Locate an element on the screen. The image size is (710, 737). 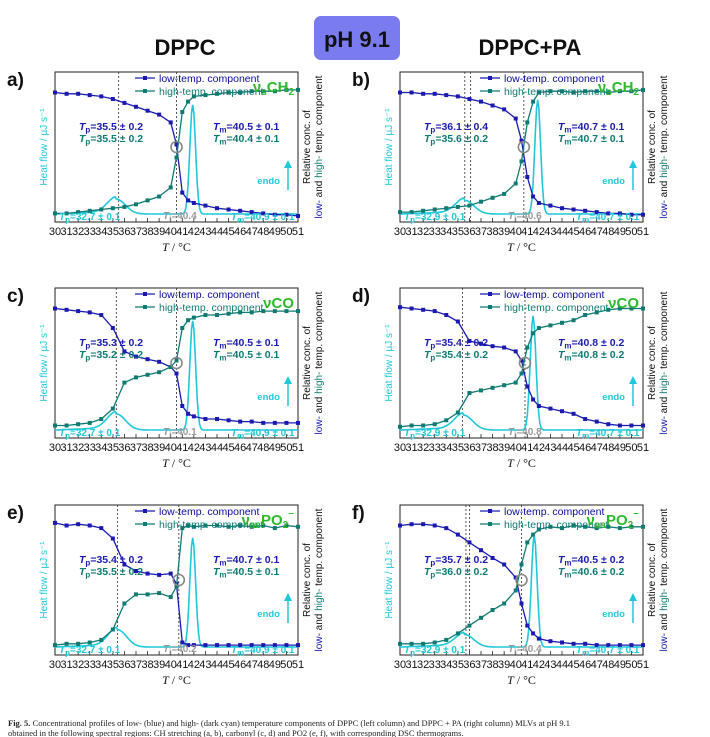
dsc-tp-annotation: Tp=32.7 ± 0.1 is located at coordinates (90, 218).